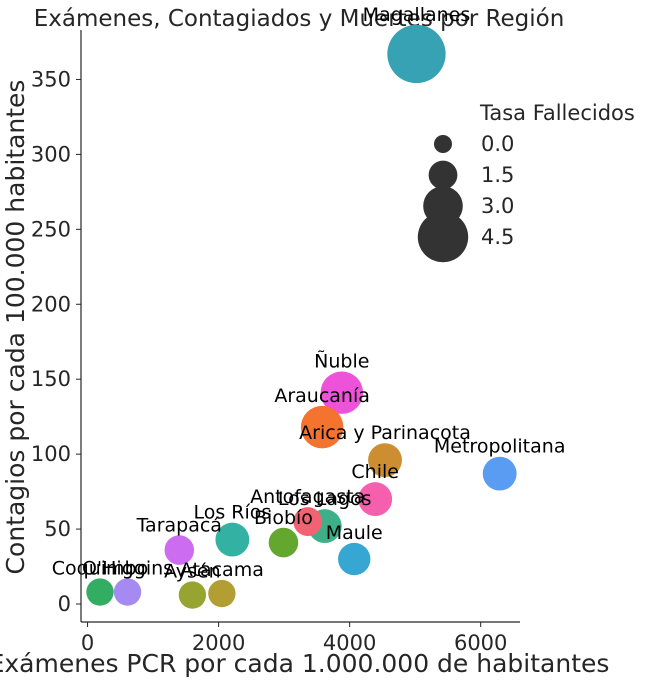  Describe the element at coordinates (526, 182) in the screenshot. I see `size-legend: Tasa Fallecidos 0.0 1.5 3.0 4.5` at that location.